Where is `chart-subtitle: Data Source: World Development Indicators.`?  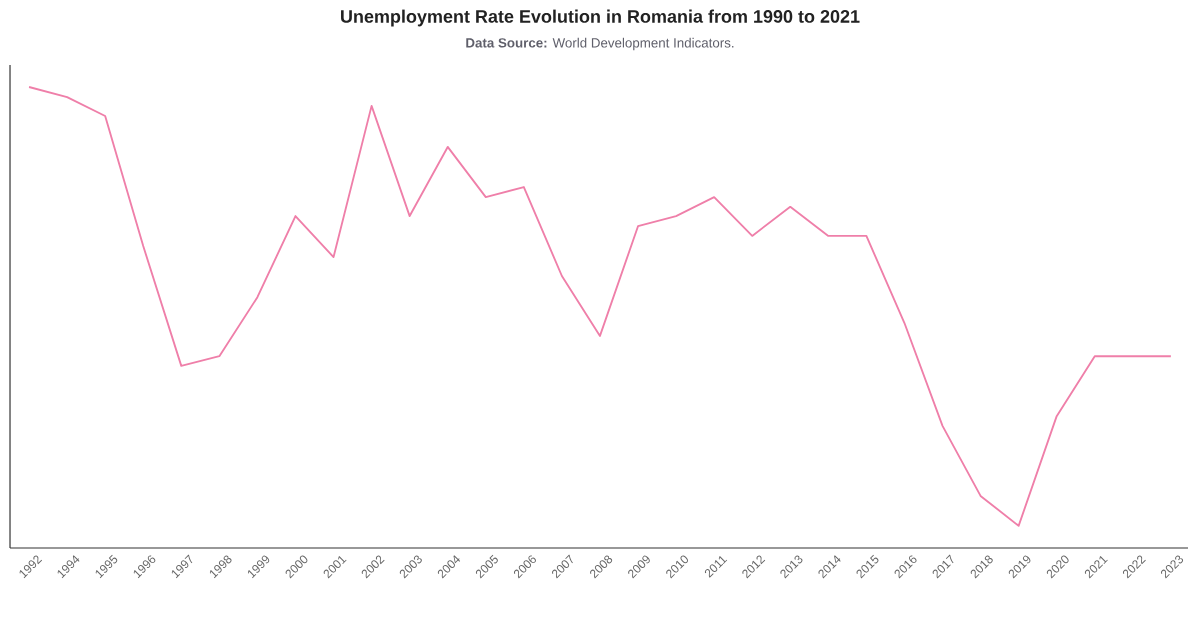 chart-subtitle: Data Source: World Development Indicators. is located at coordinates (600, 44).